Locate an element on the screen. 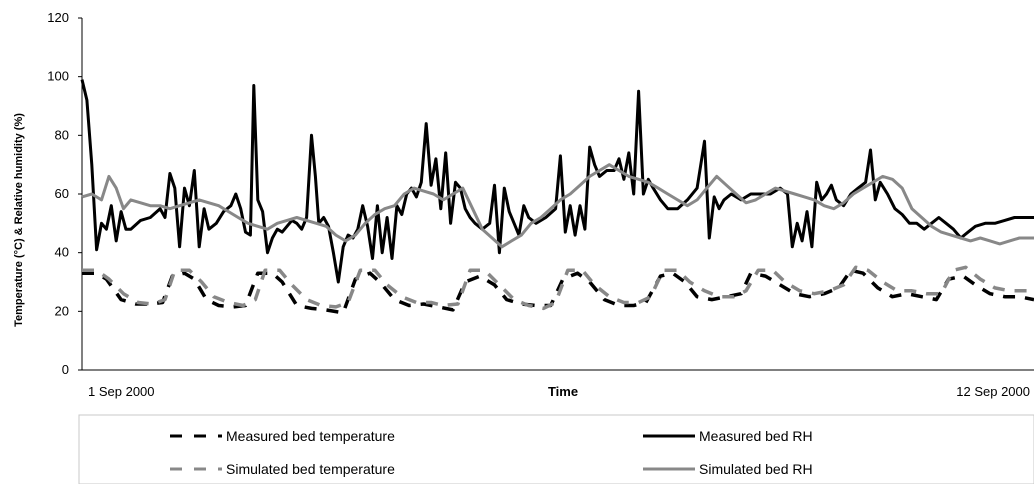 This screenshot has height=484, width=1034. legend-box is located at coordinates (556, 449).